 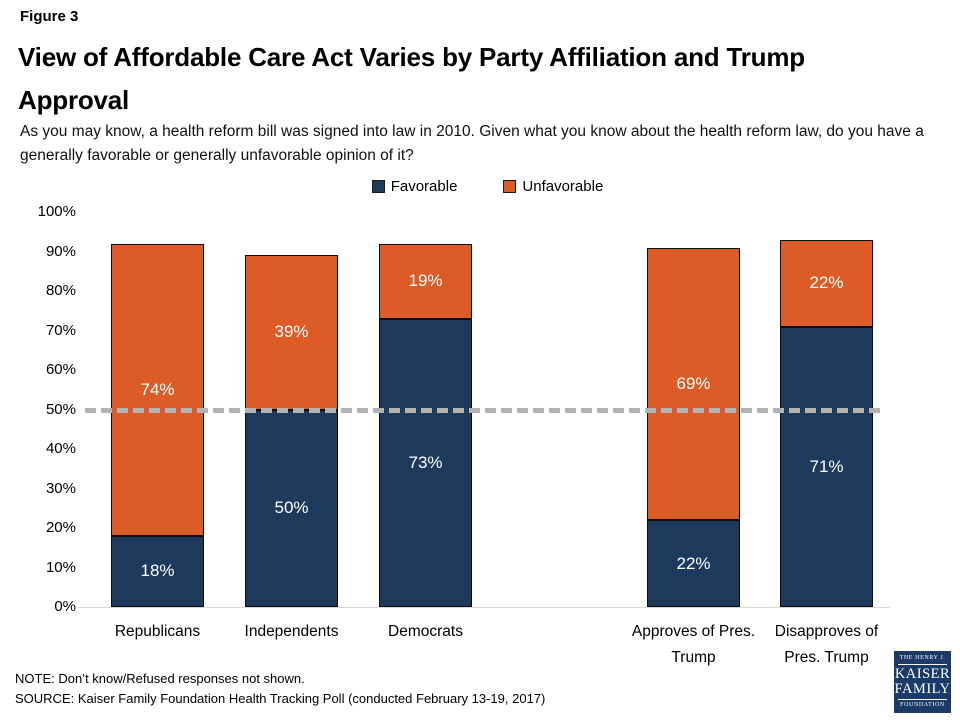 I want to click on logo-line-bottom: FOUNDATION, so click(x=922, y=705).